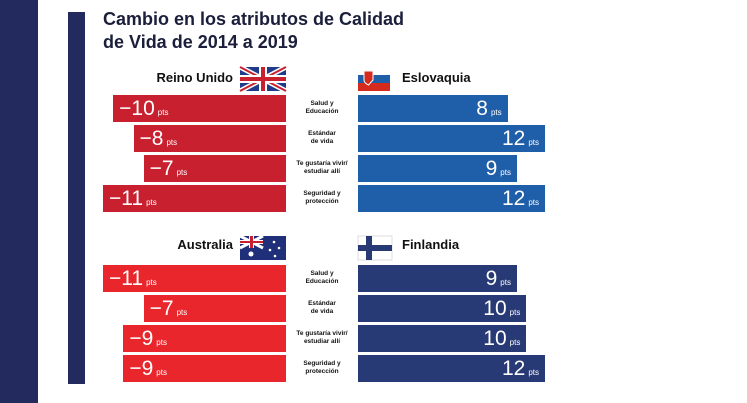 The image size is (747, 403). I want to click on value-label: −8, so click(151, 138).